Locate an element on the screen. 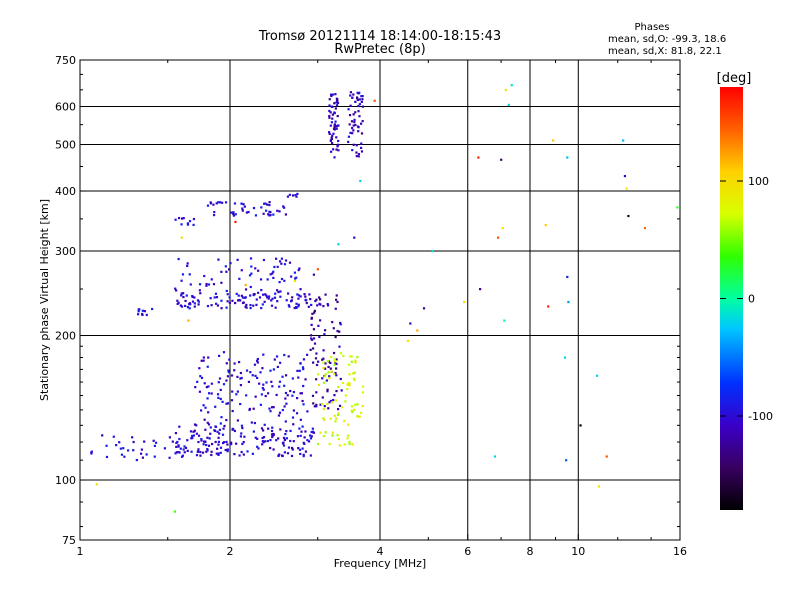  y-tick-label: 750 is located at coordinates (65, 60).